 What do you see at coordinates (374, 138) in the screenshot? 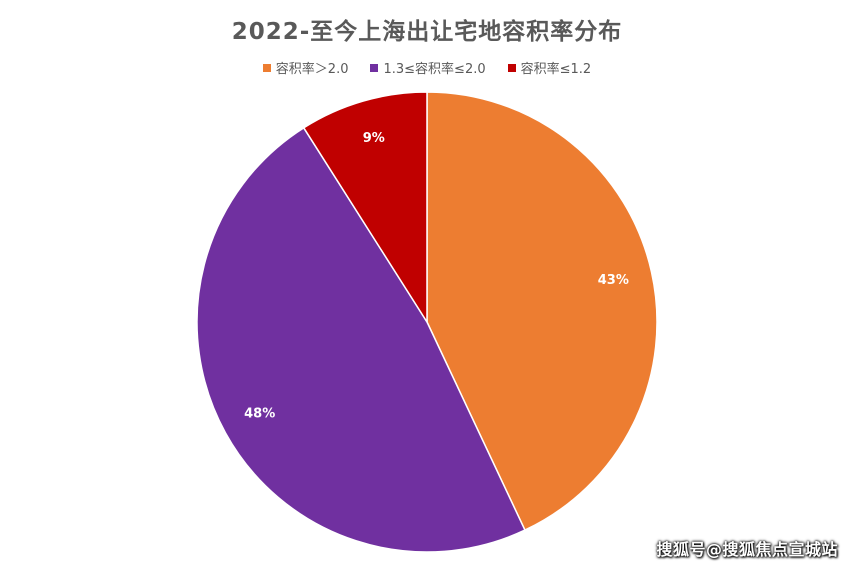
I see `data-label-far-le-1-2: 9%` at bounding box center [374, 138].